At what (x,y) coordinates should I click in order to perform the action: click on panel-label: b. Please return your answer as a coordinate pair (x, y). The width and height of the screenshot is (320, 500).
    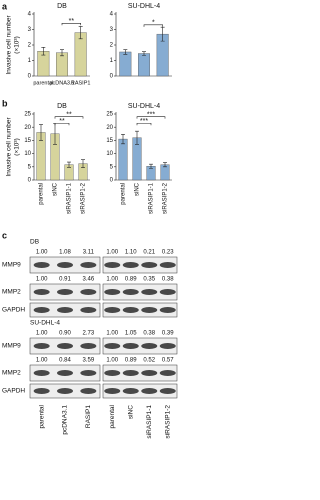
    Looking at the image, I should click on (5, 103).